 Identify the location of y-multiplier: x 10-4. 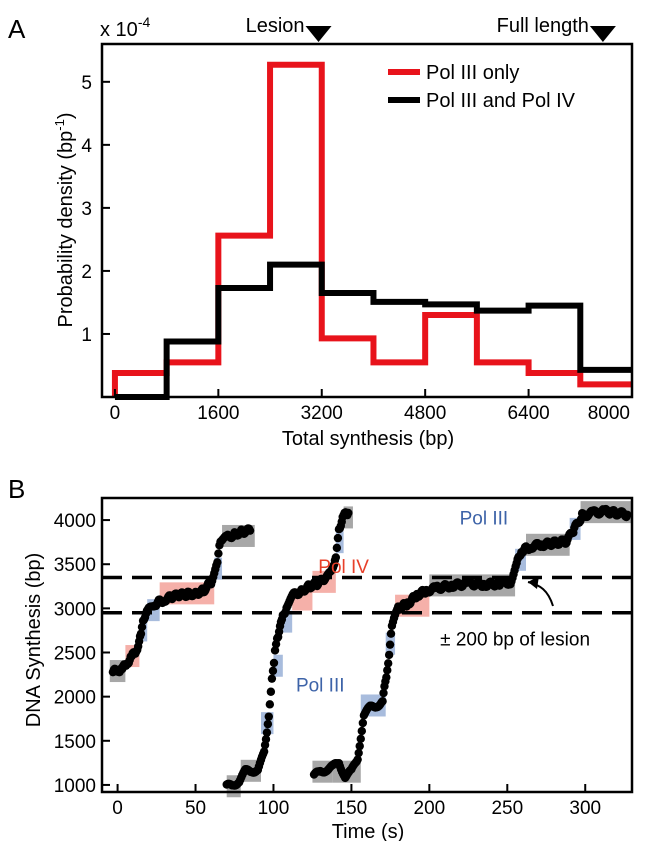
(125, 27).